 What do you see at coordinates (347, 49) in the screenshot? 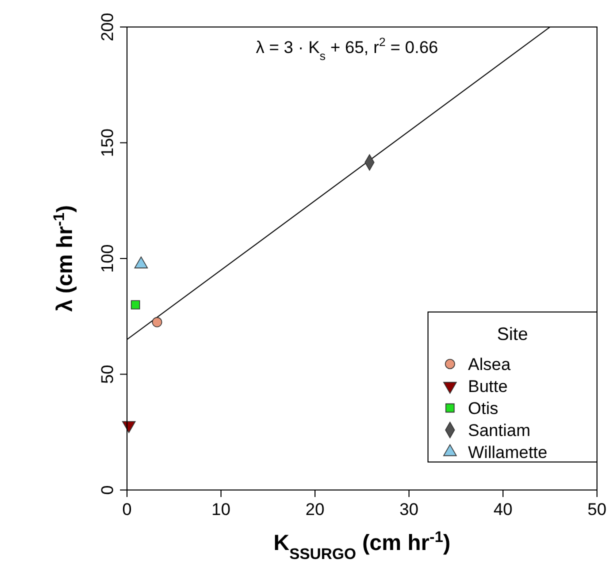
I see `annotation: λ = 3 · K$_{s}$ + 65, r$^{2}$ = 0.66` at bounding box center [347, 49].